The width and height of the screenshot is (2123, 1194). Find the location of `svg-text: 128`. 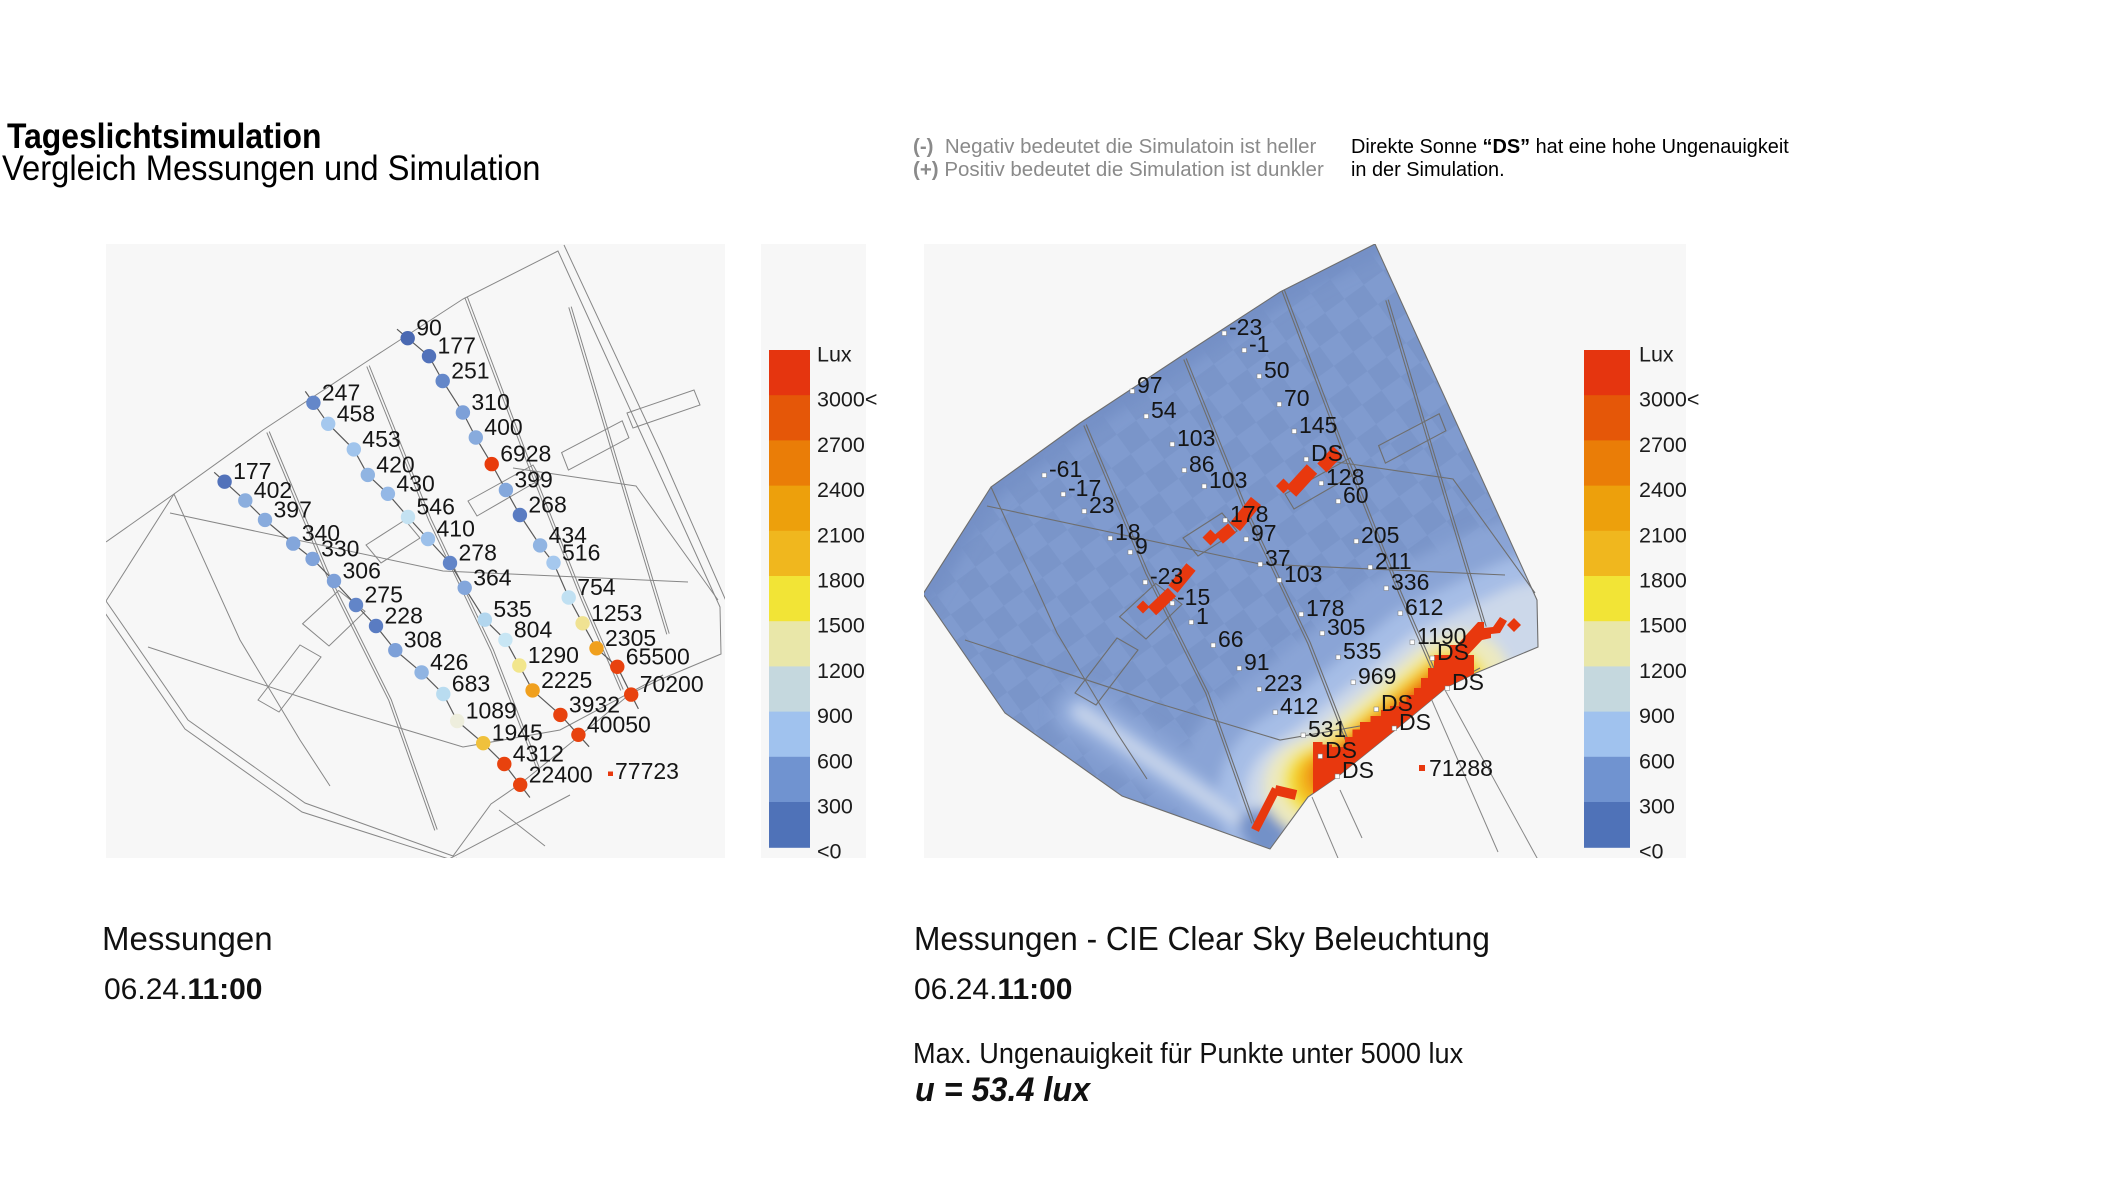

svg-text: 128 is located at coordinates (1345, 477).